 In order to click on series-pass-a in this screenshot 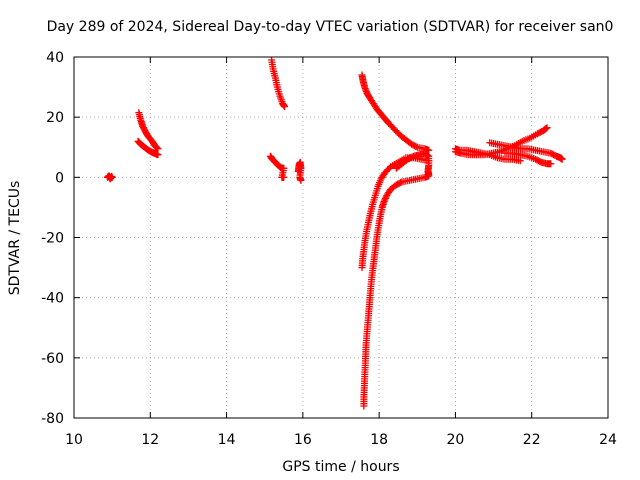, I will do `click(110, 177)`.